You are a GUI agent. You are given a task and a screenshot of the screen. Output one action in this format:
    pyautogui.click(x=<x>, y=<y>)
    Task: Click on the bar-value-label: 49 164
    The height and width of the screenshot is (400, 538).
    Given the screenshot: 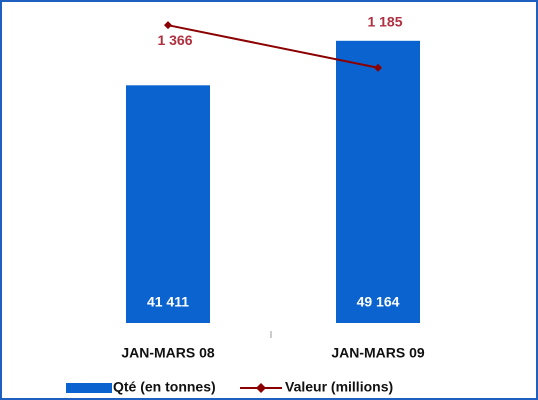 What is the action you would take?
    pyautogui.click(x=378, y=302)
    